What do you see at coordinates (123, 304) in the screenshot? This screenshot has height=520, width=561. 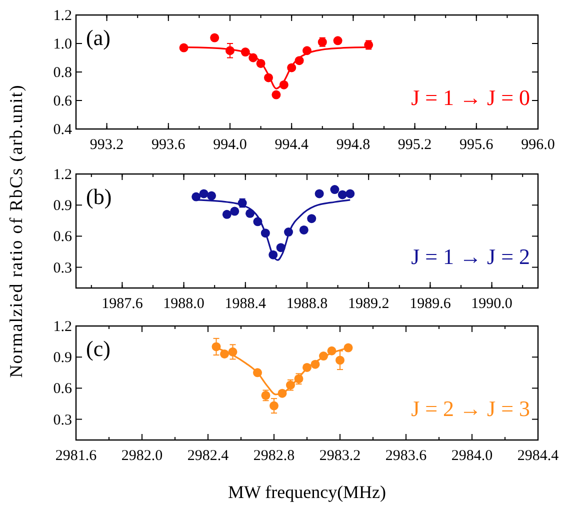 I see `x-tick-label: 1987.6` at bounding box center [123, 304].